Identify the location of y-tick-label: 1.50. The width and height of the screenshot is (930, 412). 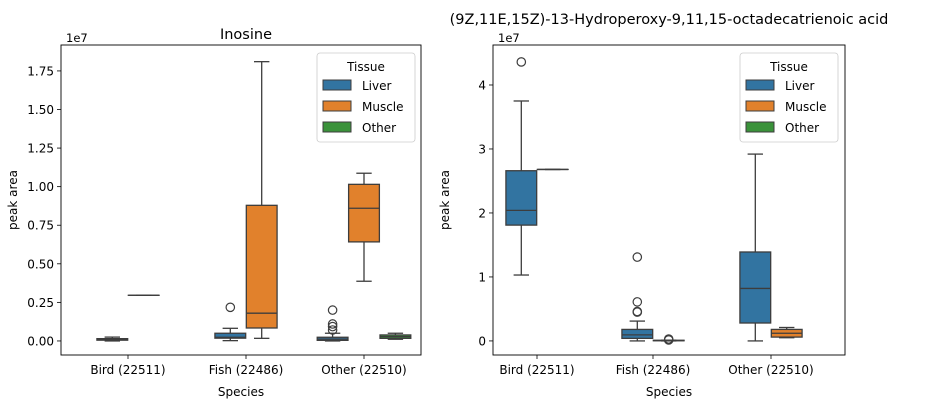
(40, 110).